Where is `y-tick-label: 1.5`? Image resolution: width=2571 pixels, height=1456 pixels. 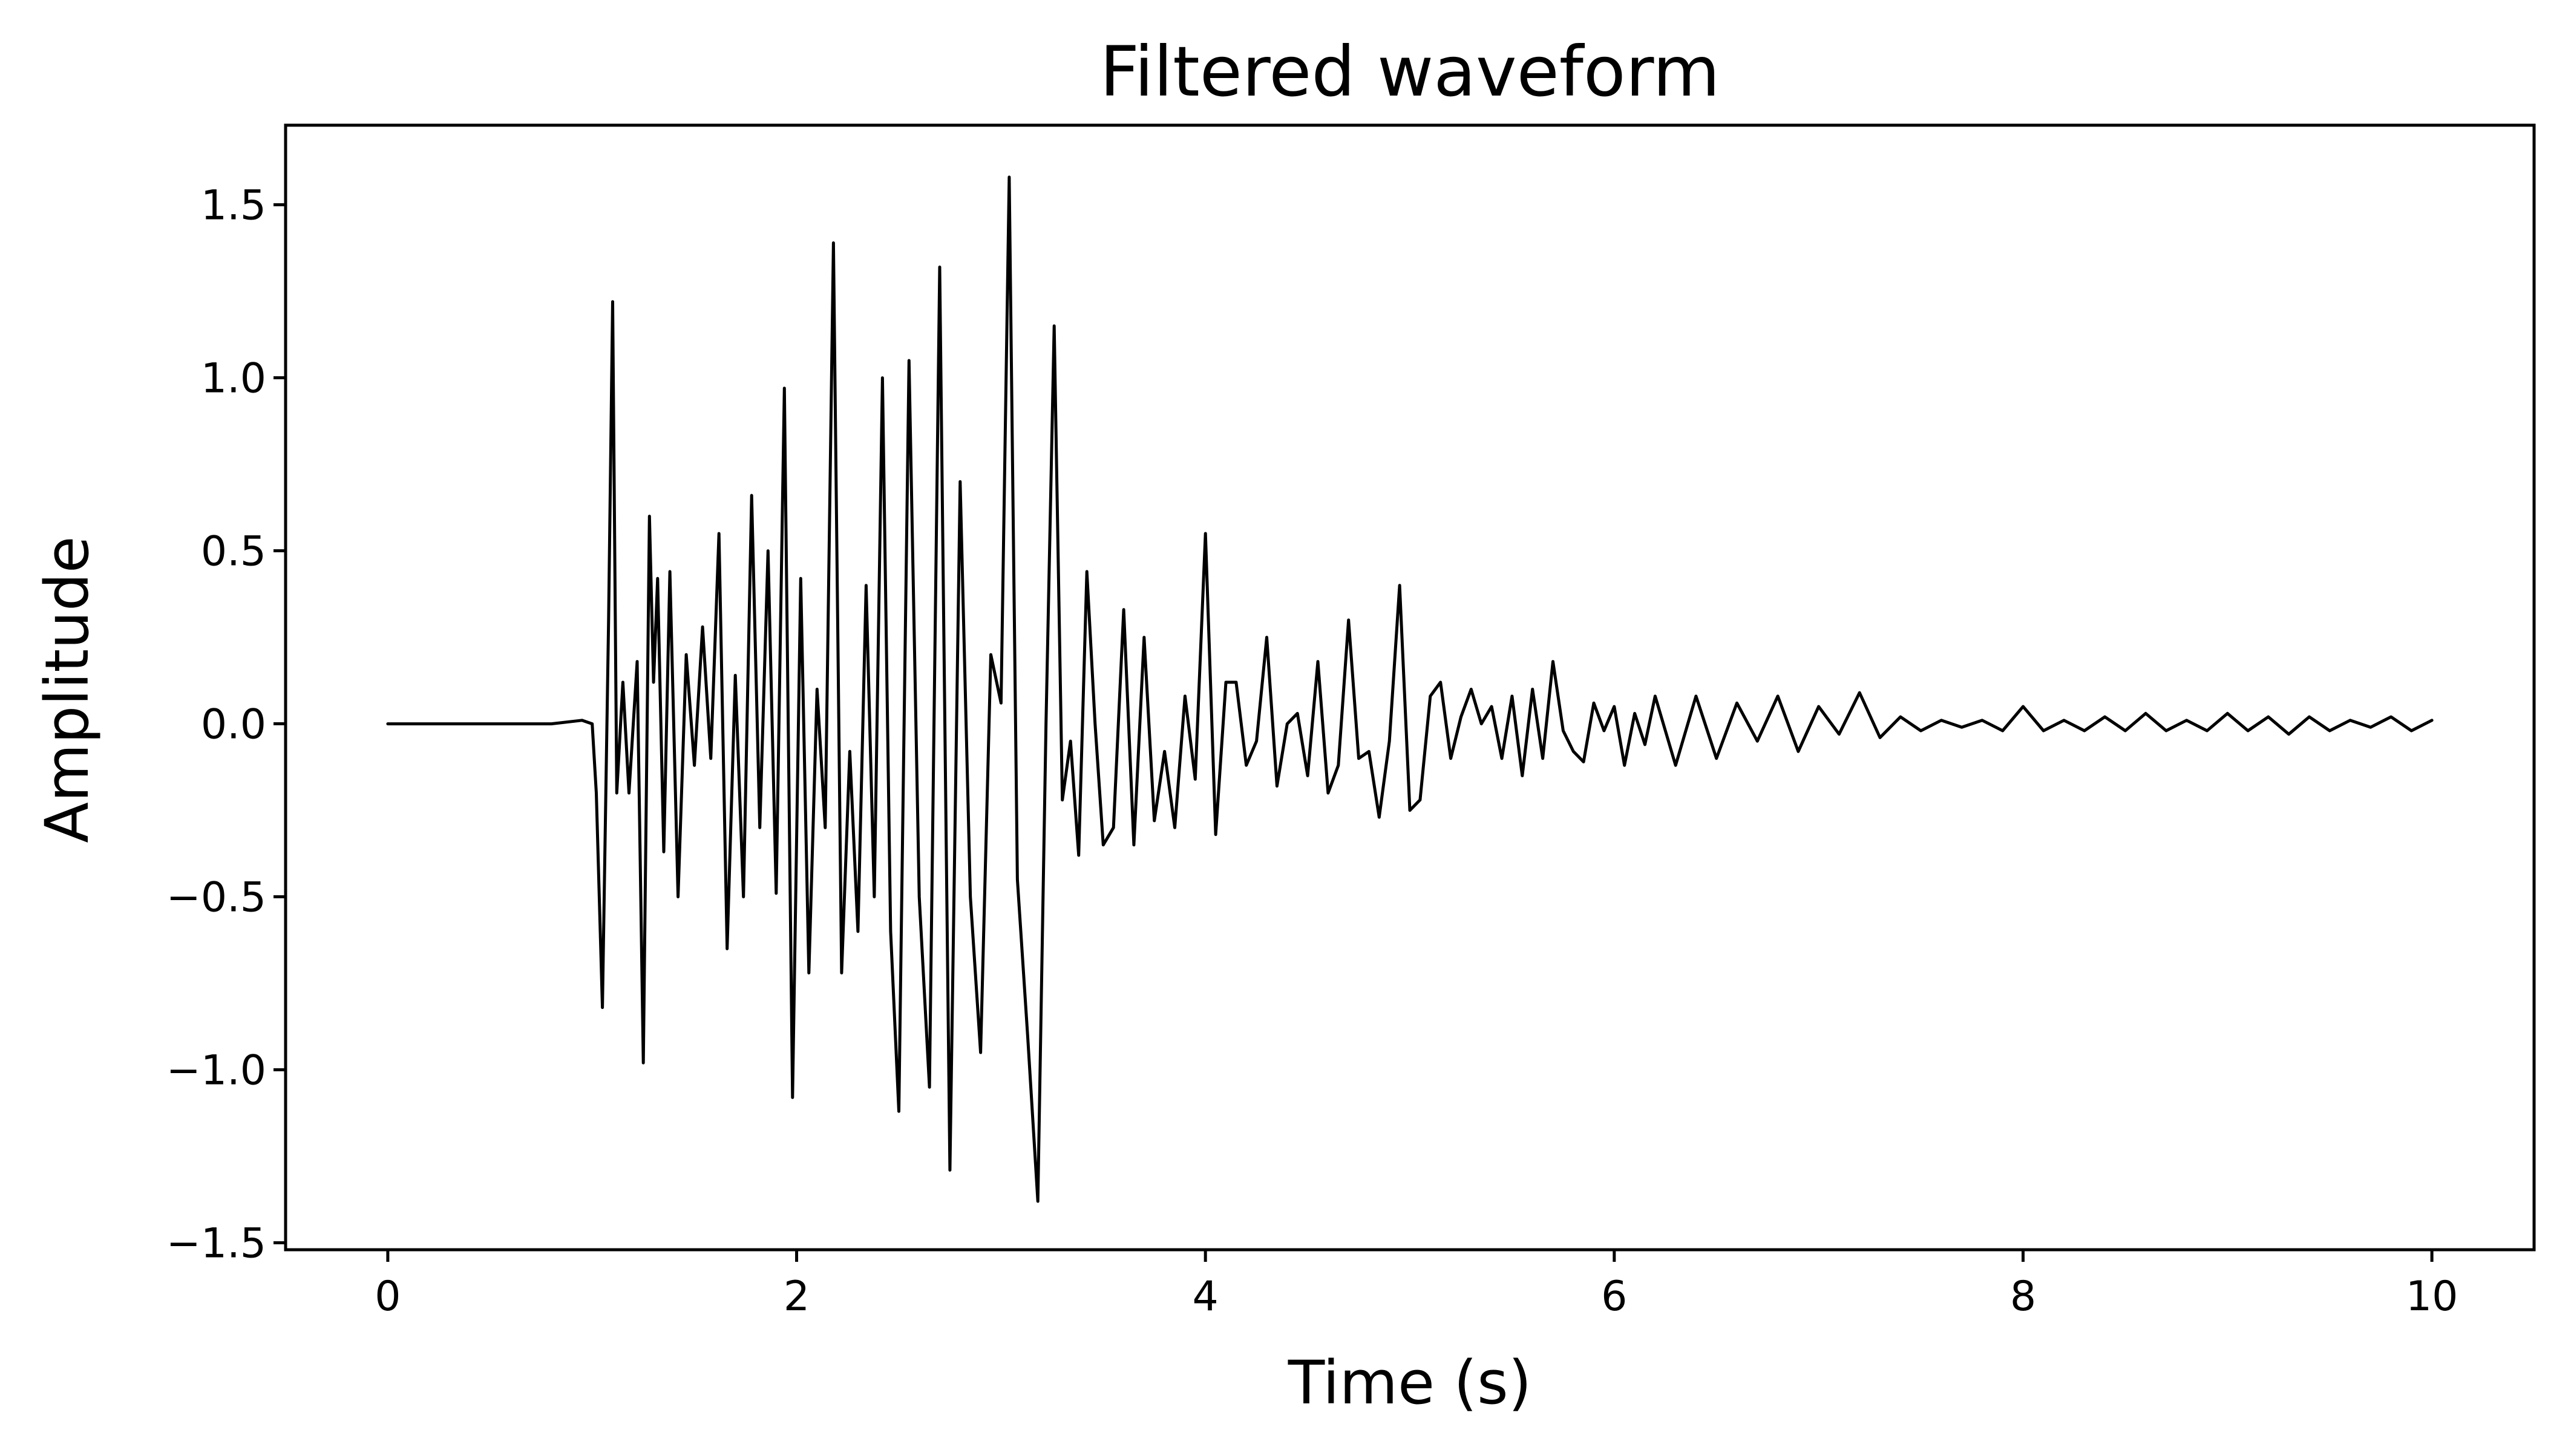
y-tick-label: 1.5 is located at coordinates (234, 206).